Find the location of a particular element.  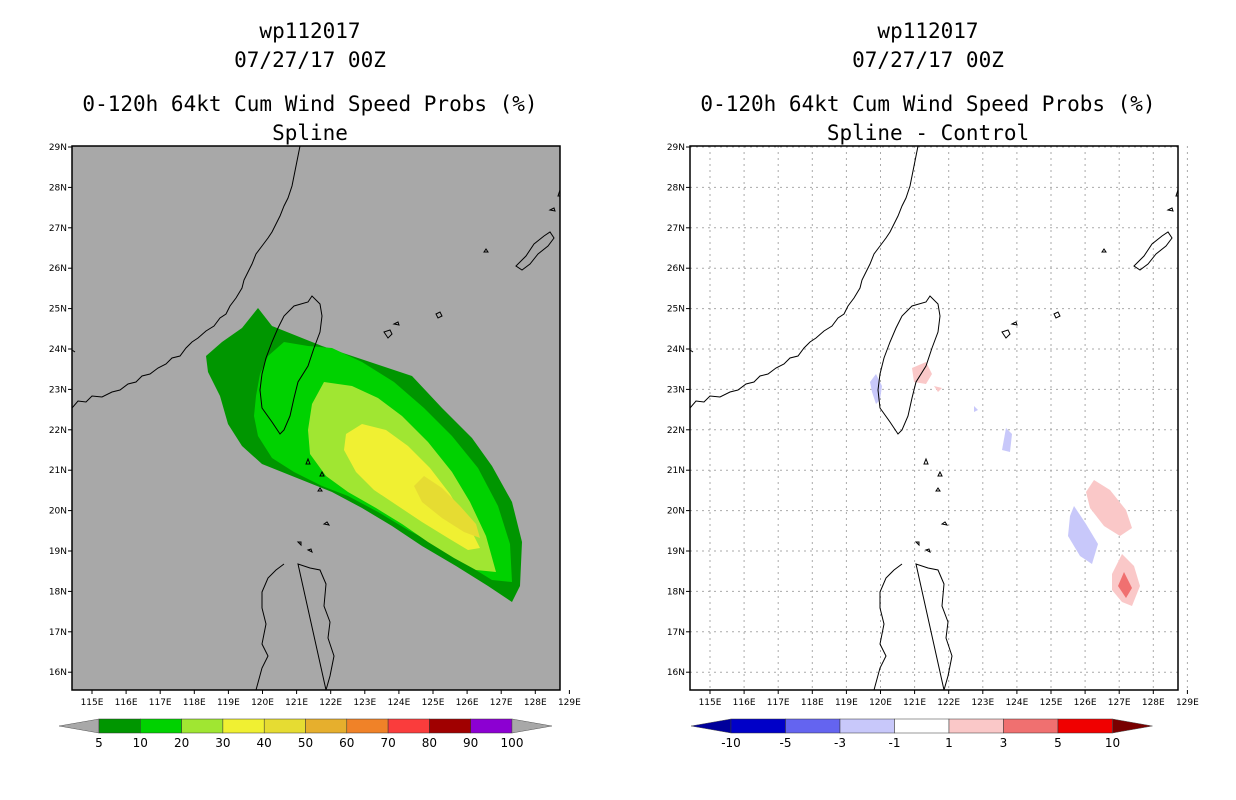

left-lat-label: 19N is located at coordinates (58, 552).